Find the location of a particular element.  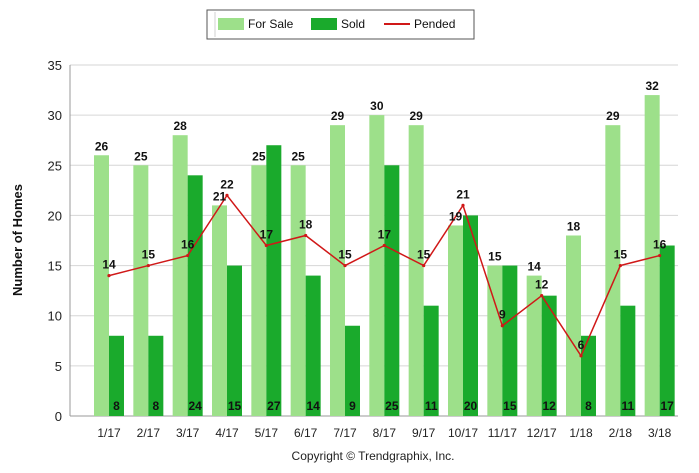

label-pended: 21 is located at coordinates (463, 194).